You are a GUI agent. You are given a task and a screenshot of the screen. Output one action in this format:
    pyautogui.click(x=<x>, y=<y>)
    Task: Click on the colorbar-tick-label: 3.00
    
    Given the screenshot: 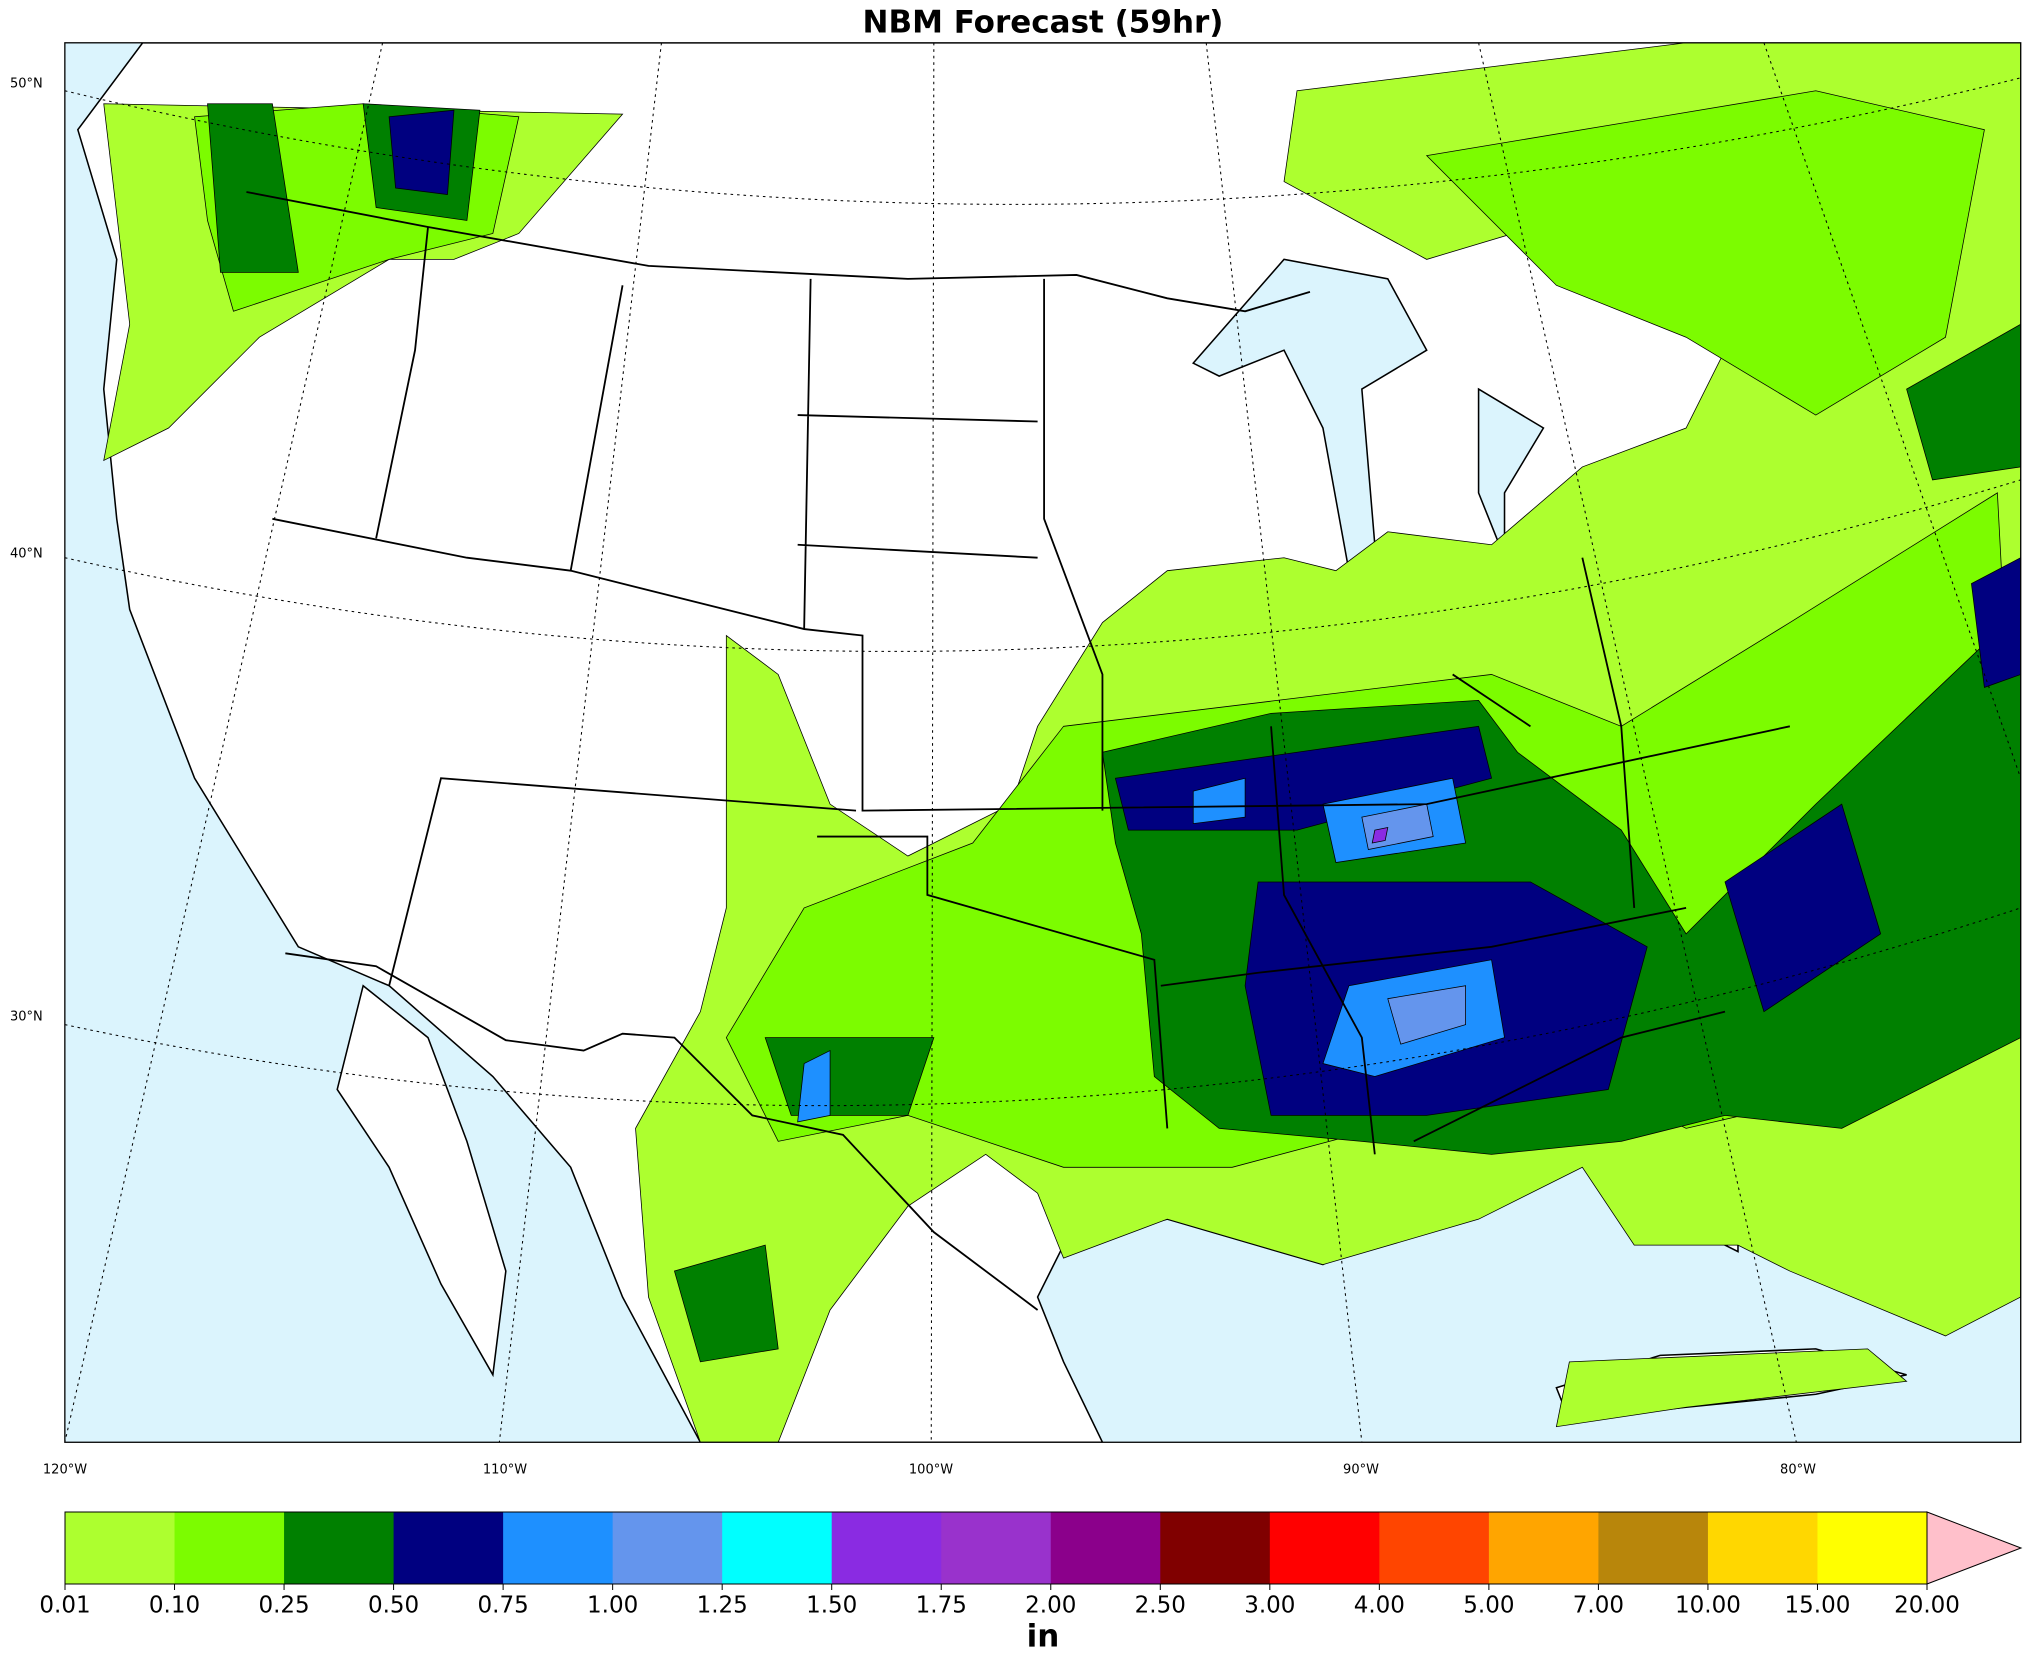 What is the action you would take?
    pyautogui.click(x=1269, y=1606)
    